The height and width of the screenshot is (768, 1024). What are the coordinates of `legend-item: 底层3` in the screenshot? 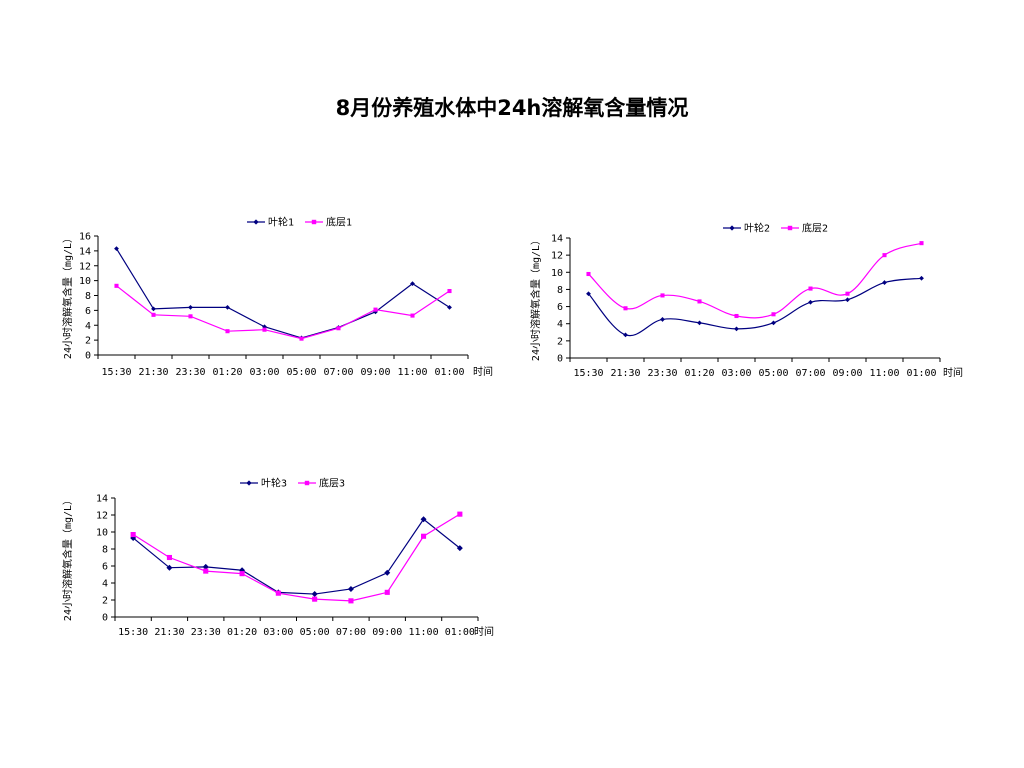 It's located at (321, 483).